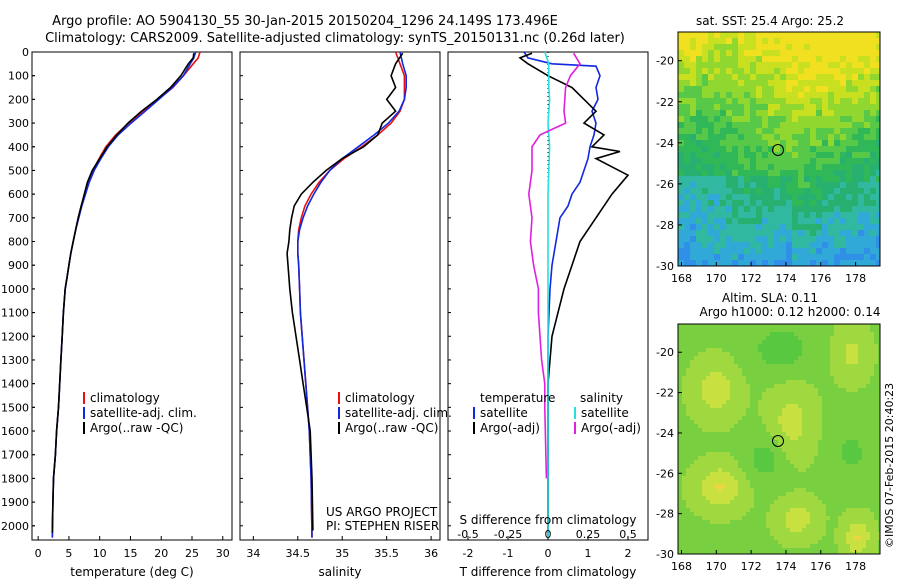 The height and width of the screenshot is (580, 900). Describe the element at coordinates (681, 278) in the screenshot. I see `map-x-tick-label: 168` at that location.